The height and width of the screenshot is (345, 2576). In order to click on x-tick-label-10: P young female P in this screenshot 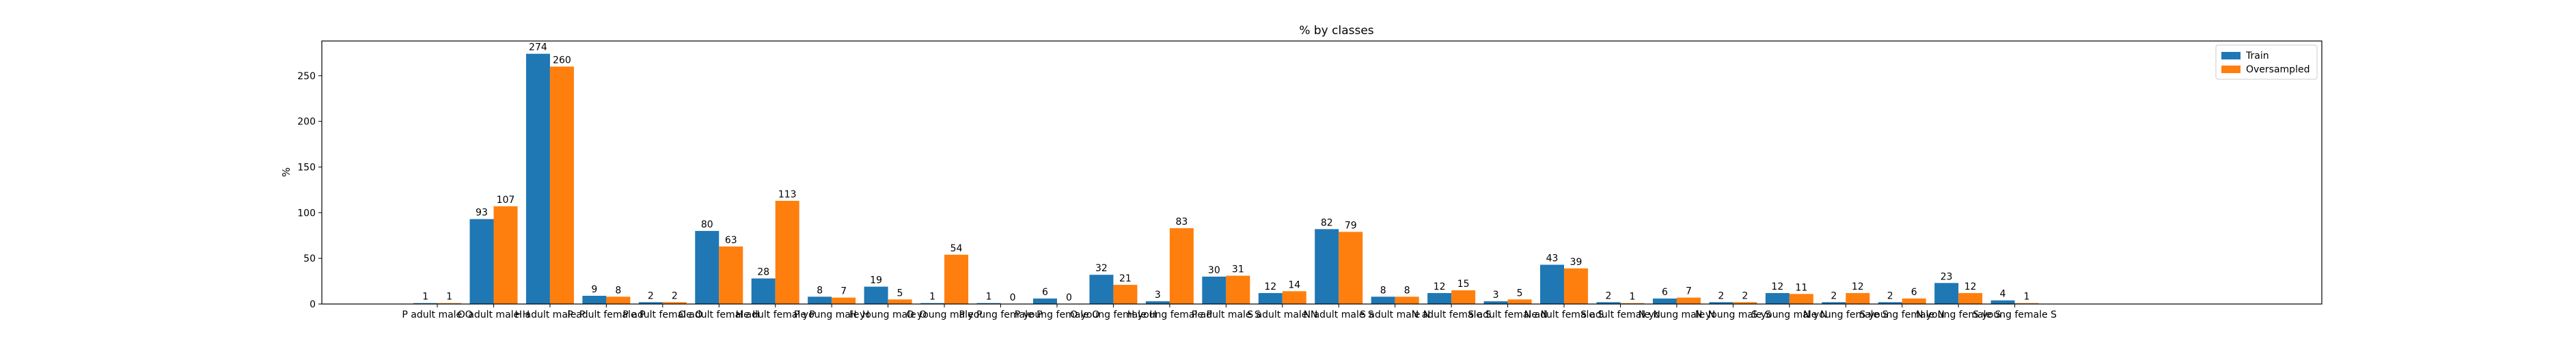, I will do `click(1001, 315)`.